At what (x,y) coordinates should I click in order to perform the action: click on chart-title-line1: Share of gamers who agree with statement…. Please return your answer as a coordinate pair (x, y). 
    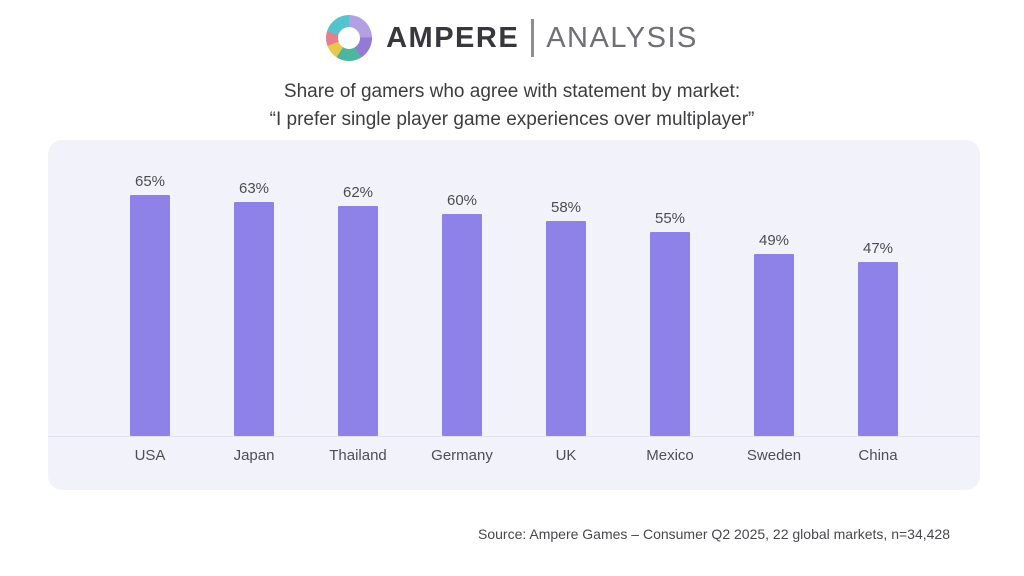
    Looking at the image, I should click on (512, 91).